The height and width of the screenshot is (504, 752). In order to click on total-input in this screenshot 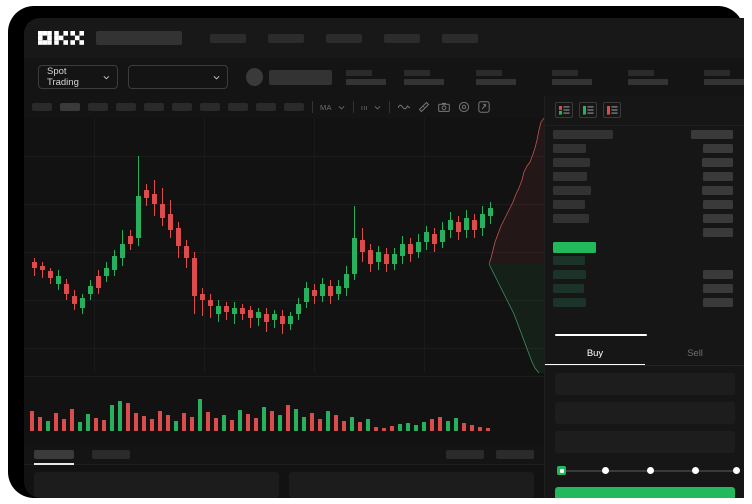, I will do `click(645, 442)`.